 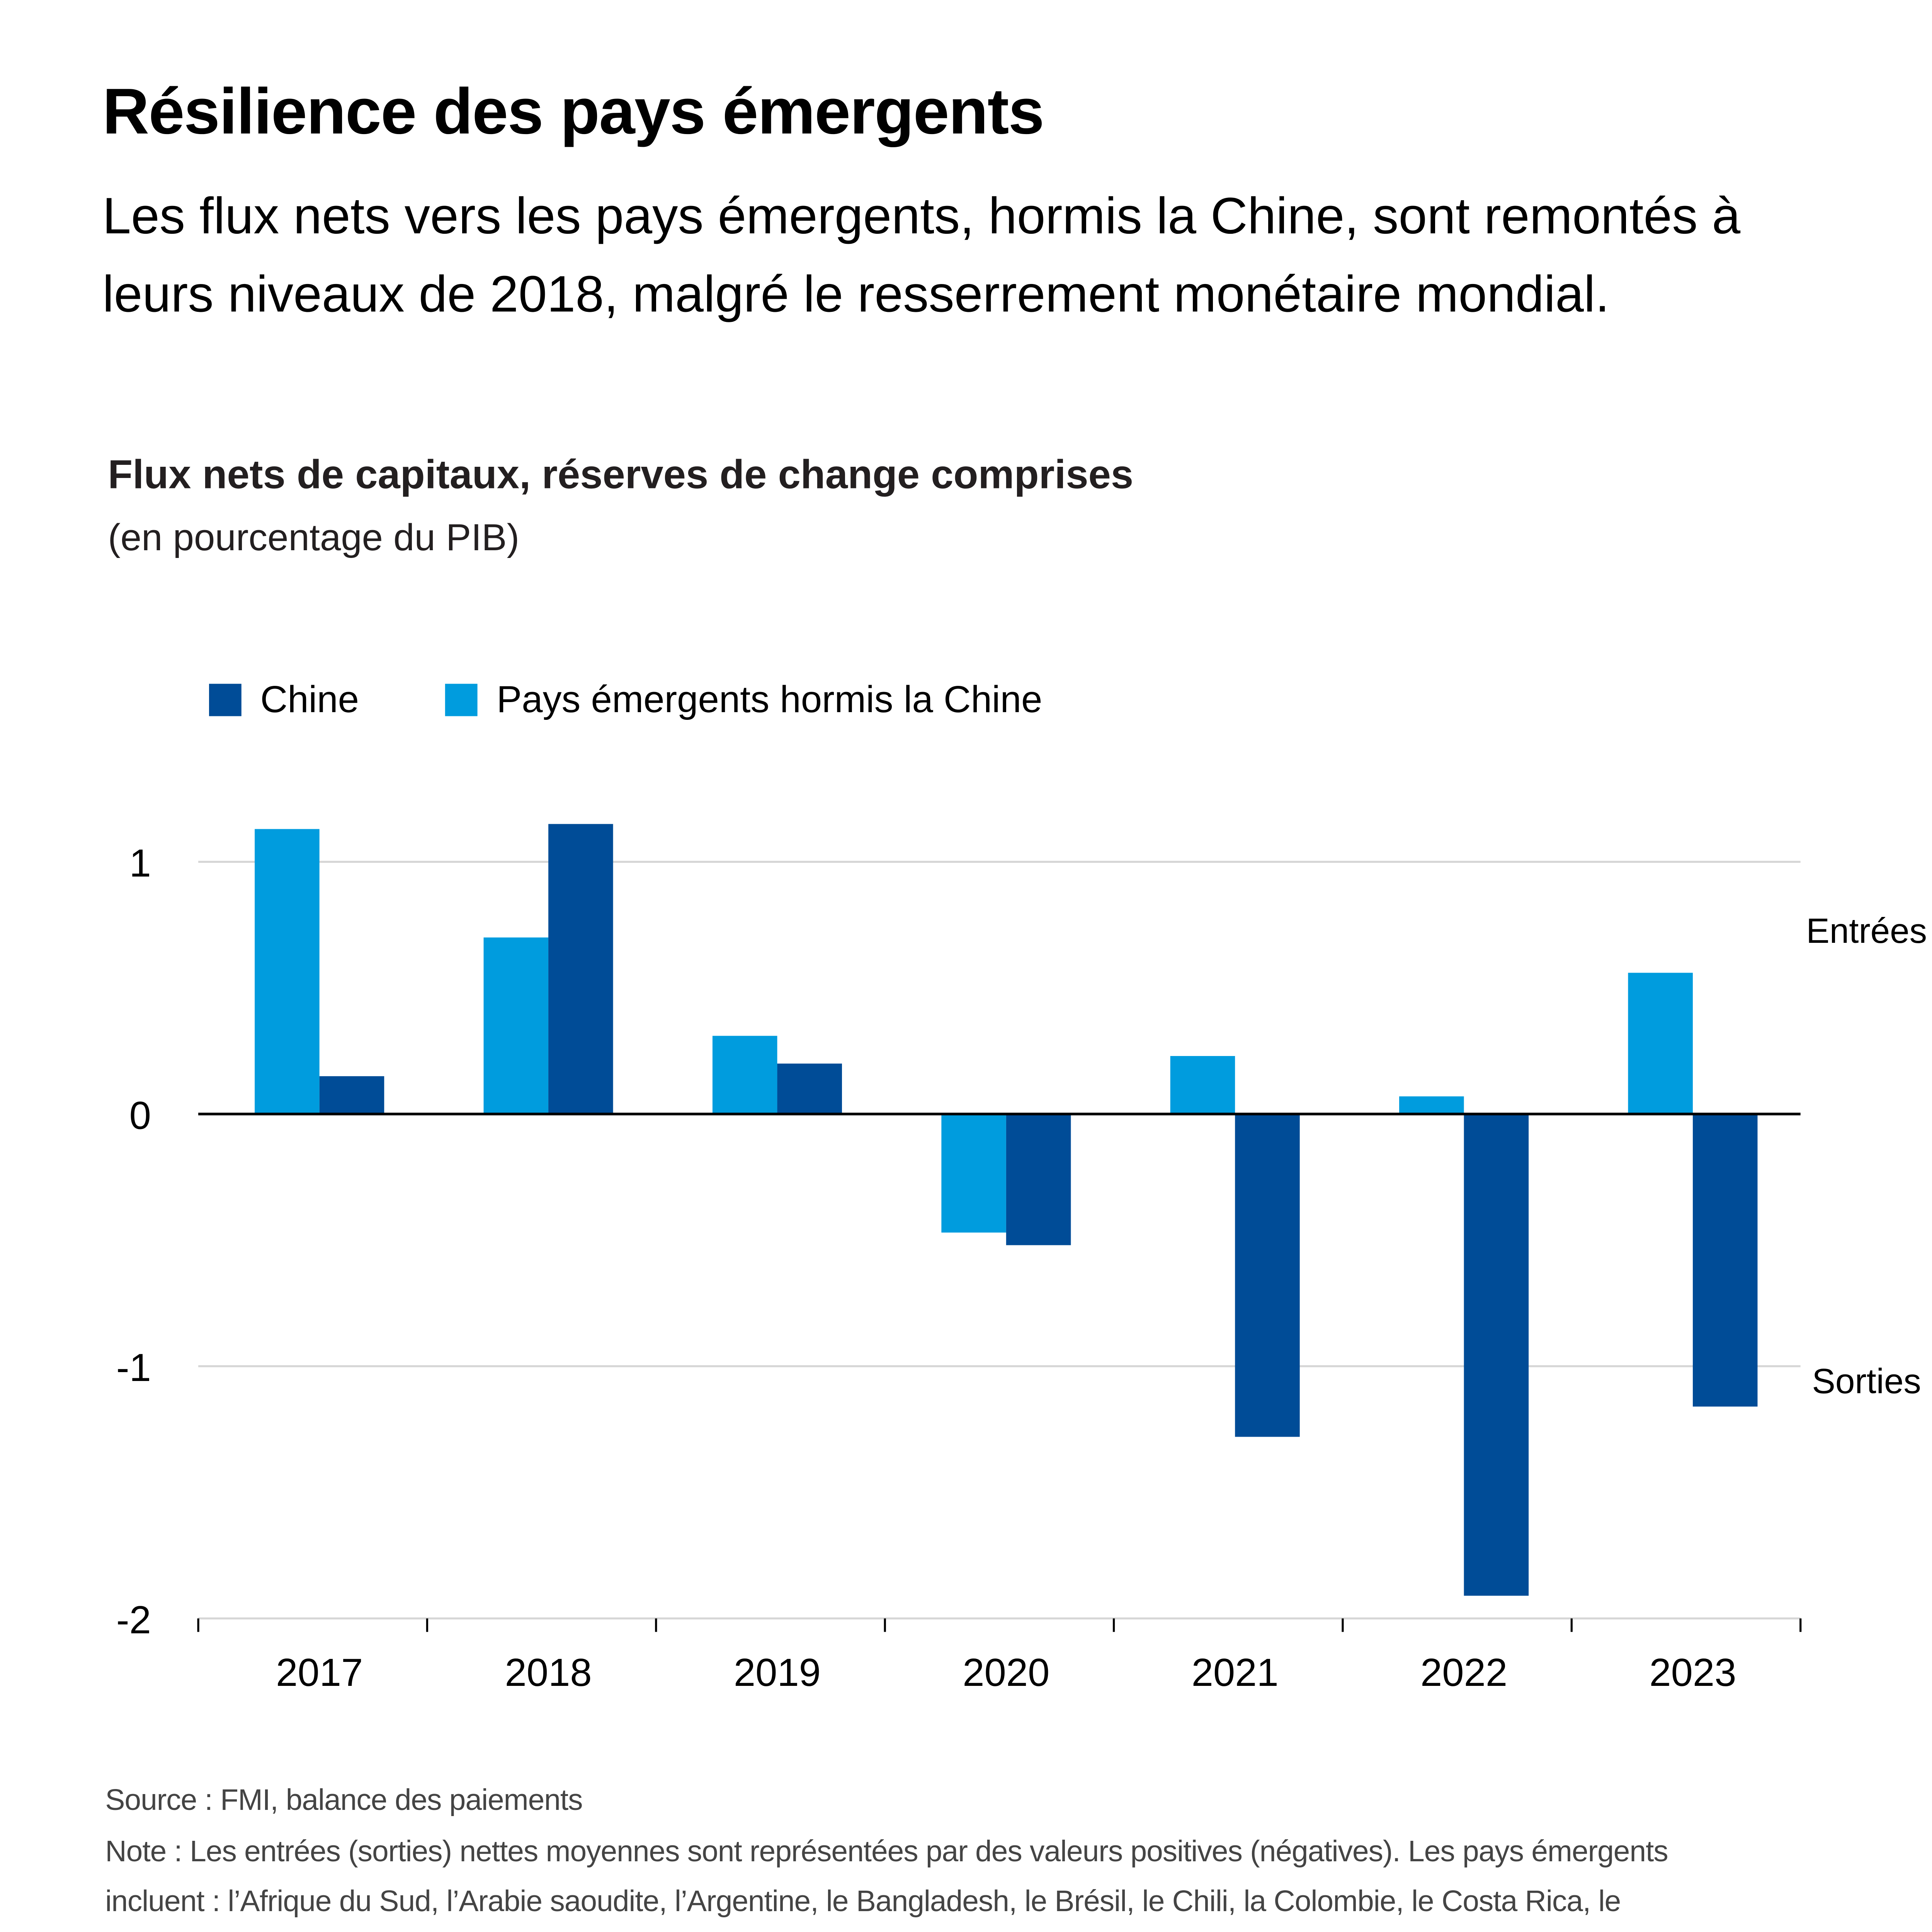 I want to click on bar-em-ex-china-2020, so click(x=974, y=1173).